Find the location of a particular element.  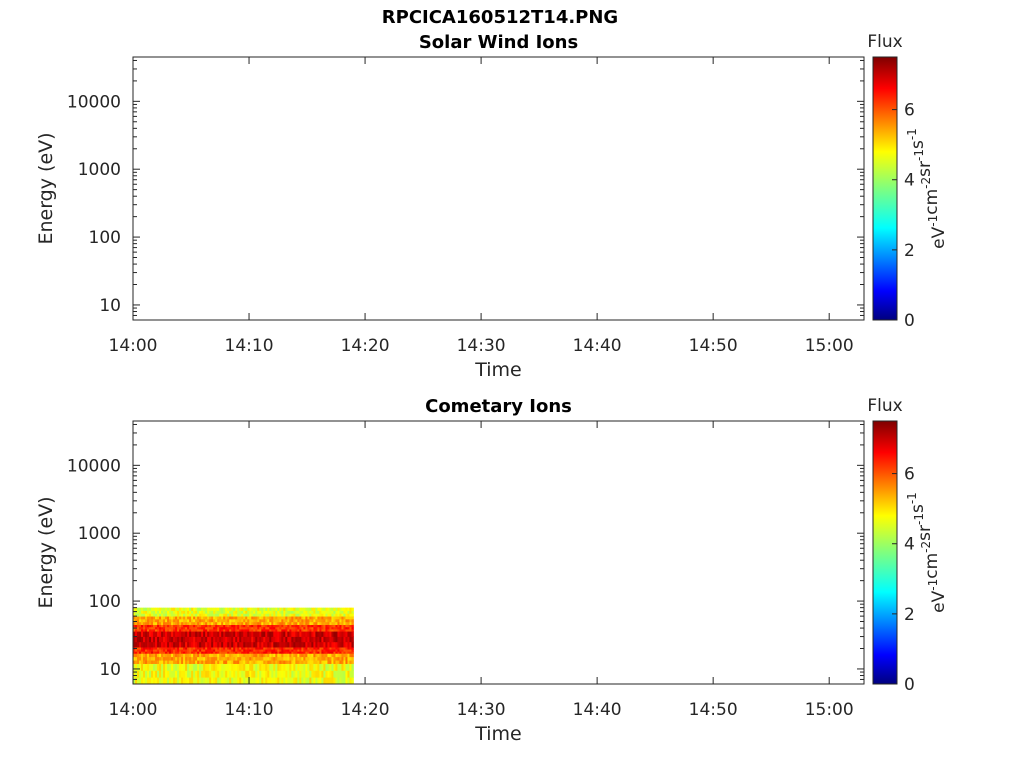

colorbar-title: Flux is located at coordinates (884, 42).